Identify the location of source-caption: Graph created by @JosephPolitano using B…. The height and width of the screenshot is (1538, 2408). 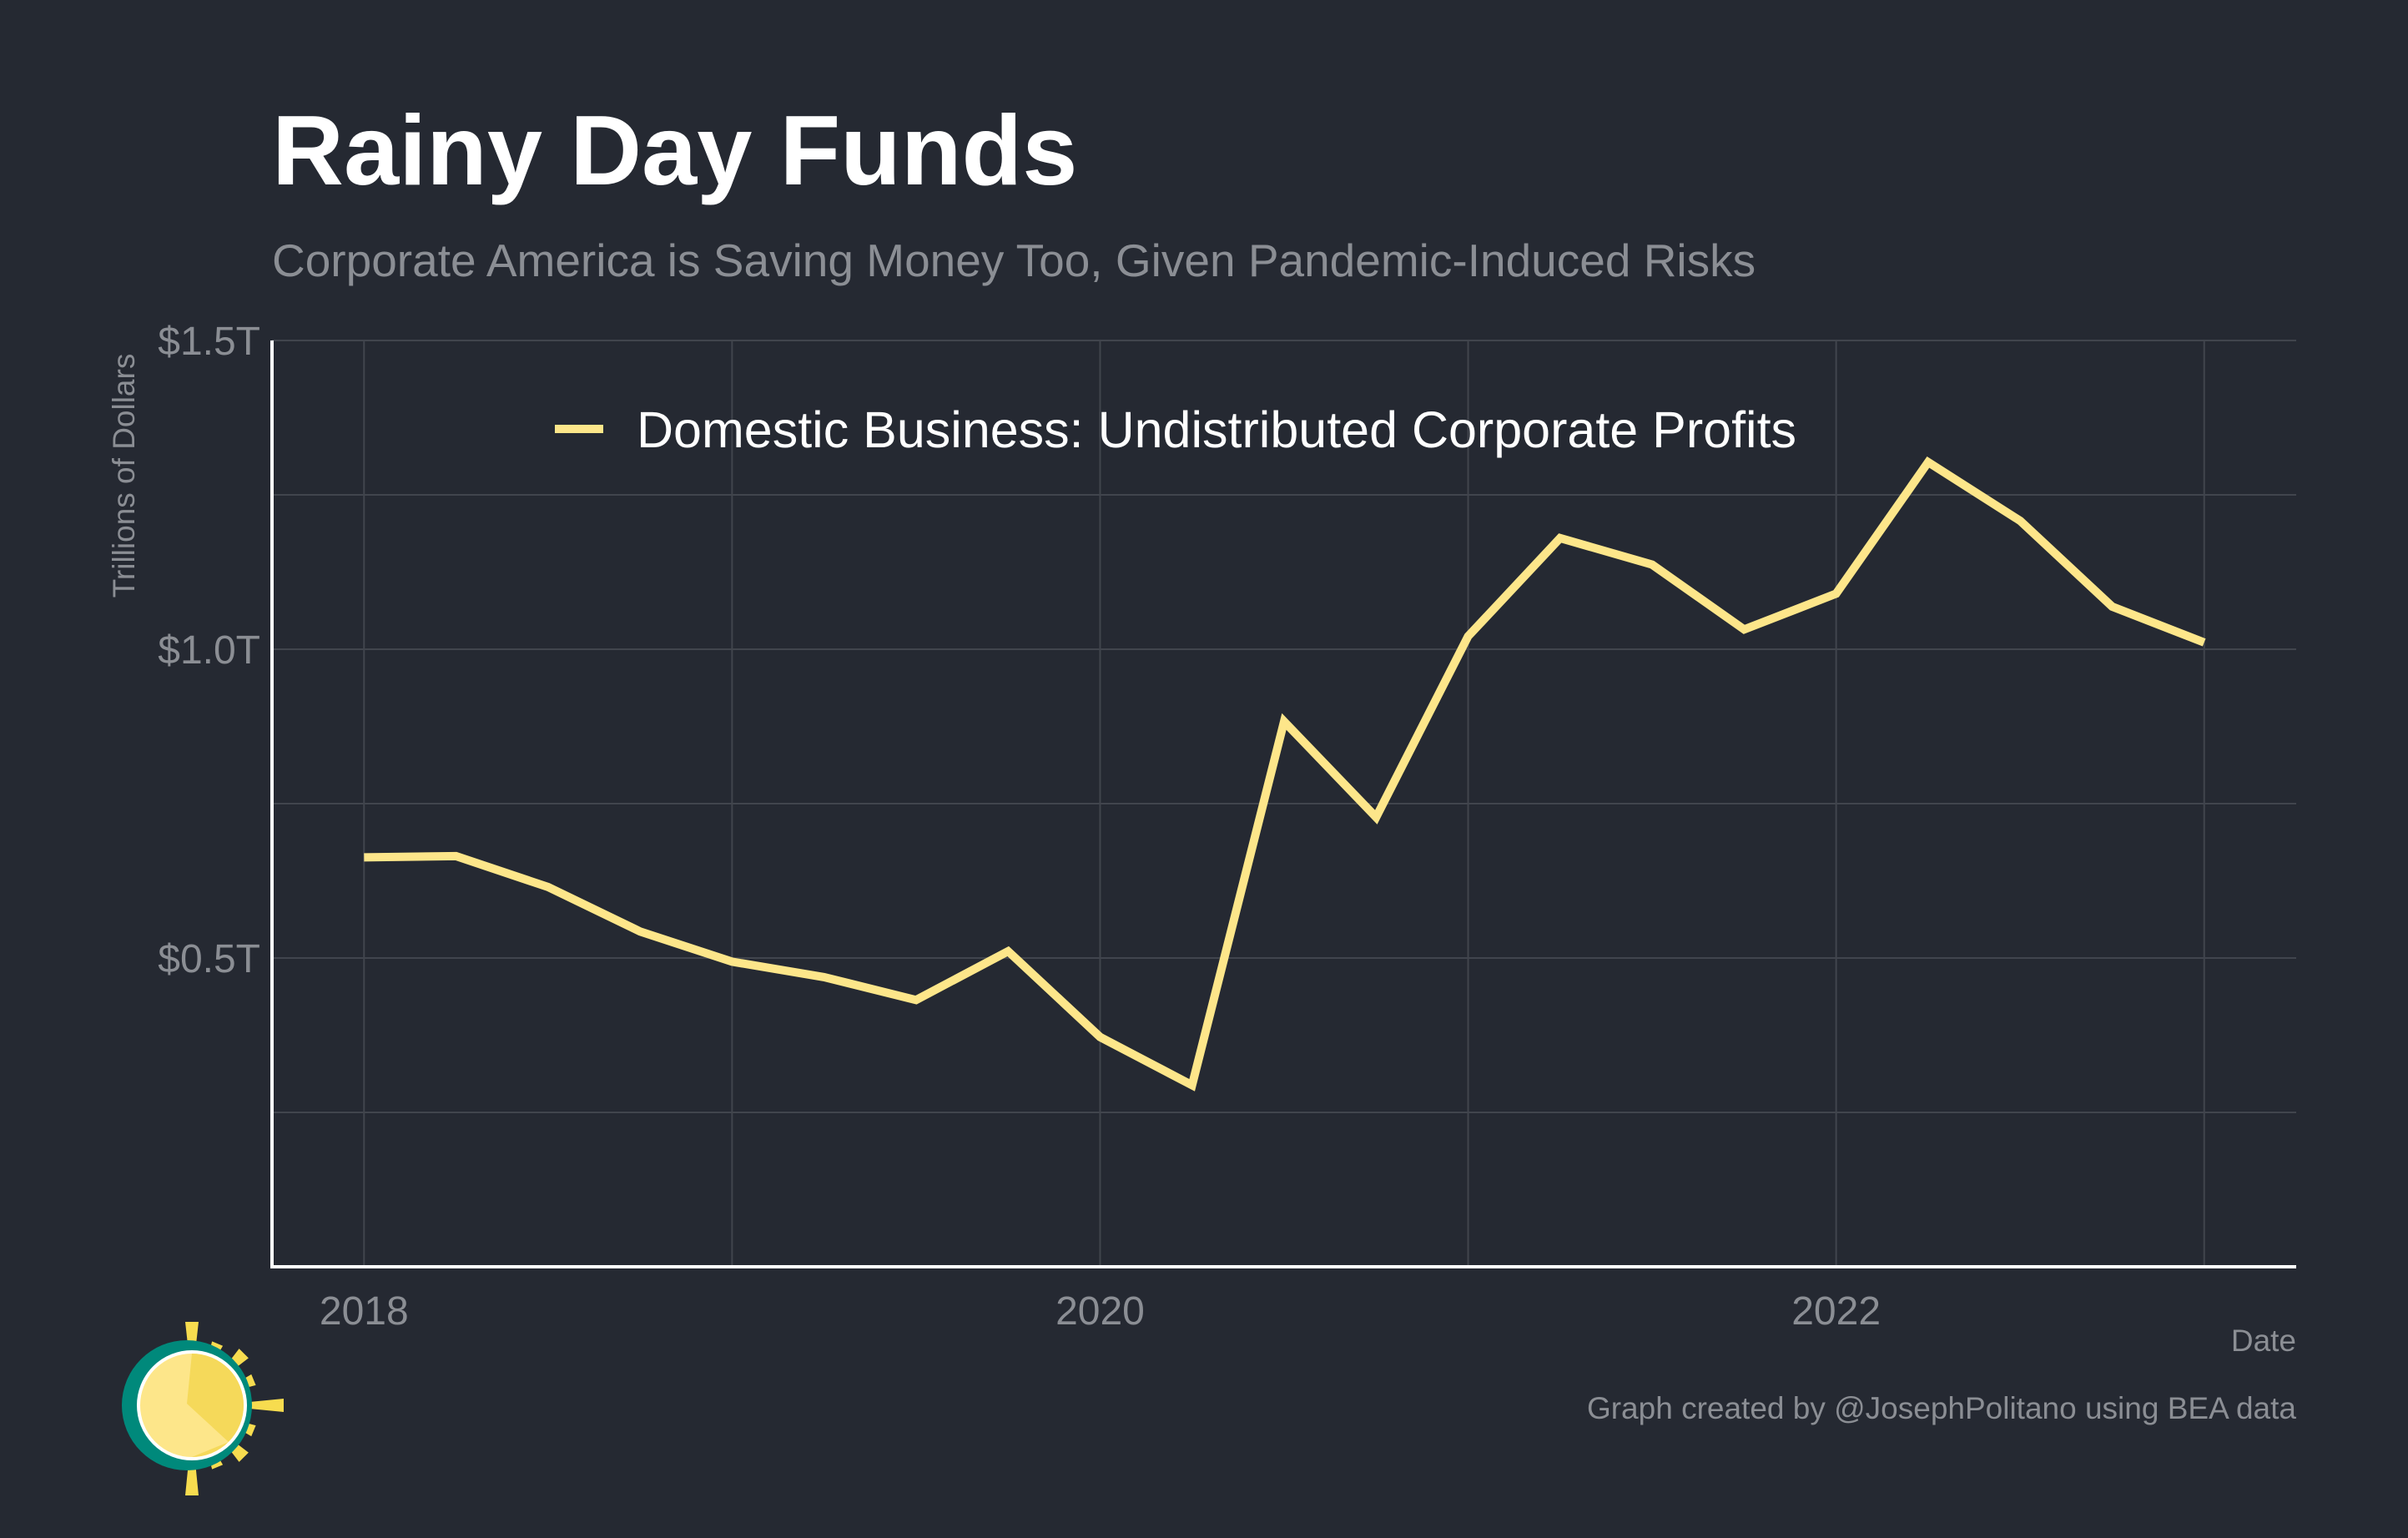
(1941, 1408).